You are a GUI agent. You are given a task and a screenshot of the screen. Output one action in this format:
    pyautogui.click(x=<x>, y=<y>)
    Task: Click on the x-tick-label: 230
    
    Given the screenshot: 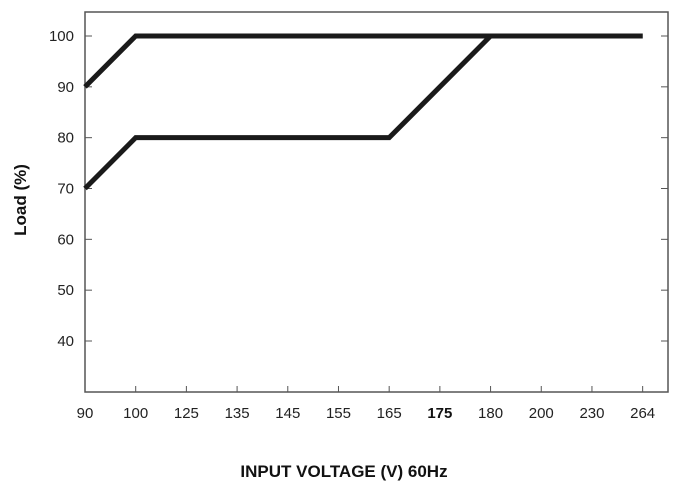 What is the action you would take?
    pyautogui.click(x=591, y=413)
    